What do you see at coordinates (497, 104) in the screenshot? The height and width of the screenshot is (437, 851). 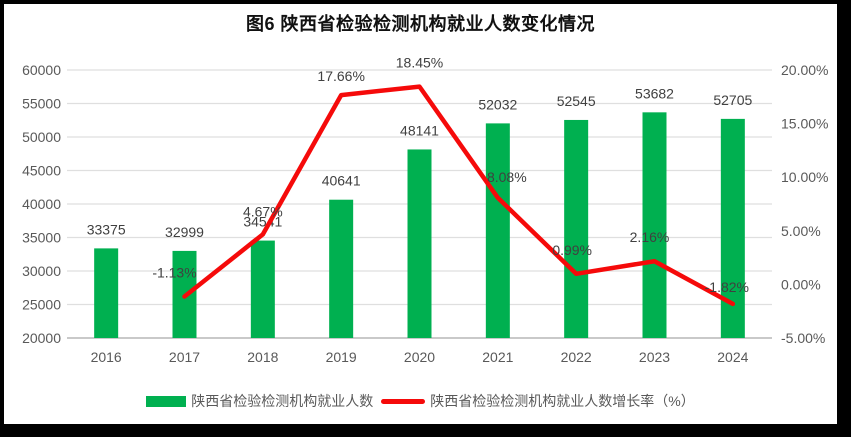 I see `bar-value-label: 52032` at bounding box center [497, 104].